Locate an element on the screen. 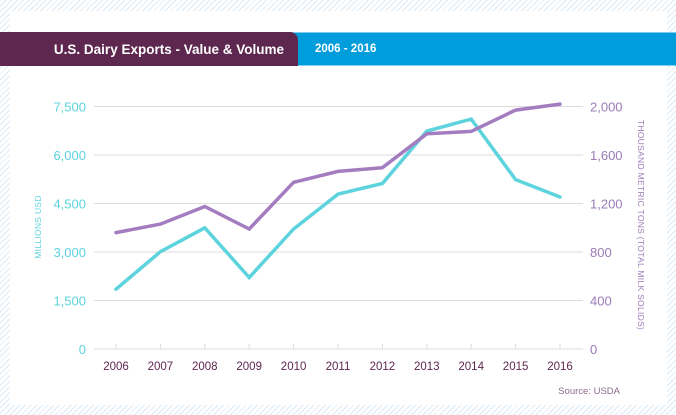 The width and height of the screenshot is (676, 415). y-axis-left-title: MILLIONS USD is located at coordinates (38, 227).